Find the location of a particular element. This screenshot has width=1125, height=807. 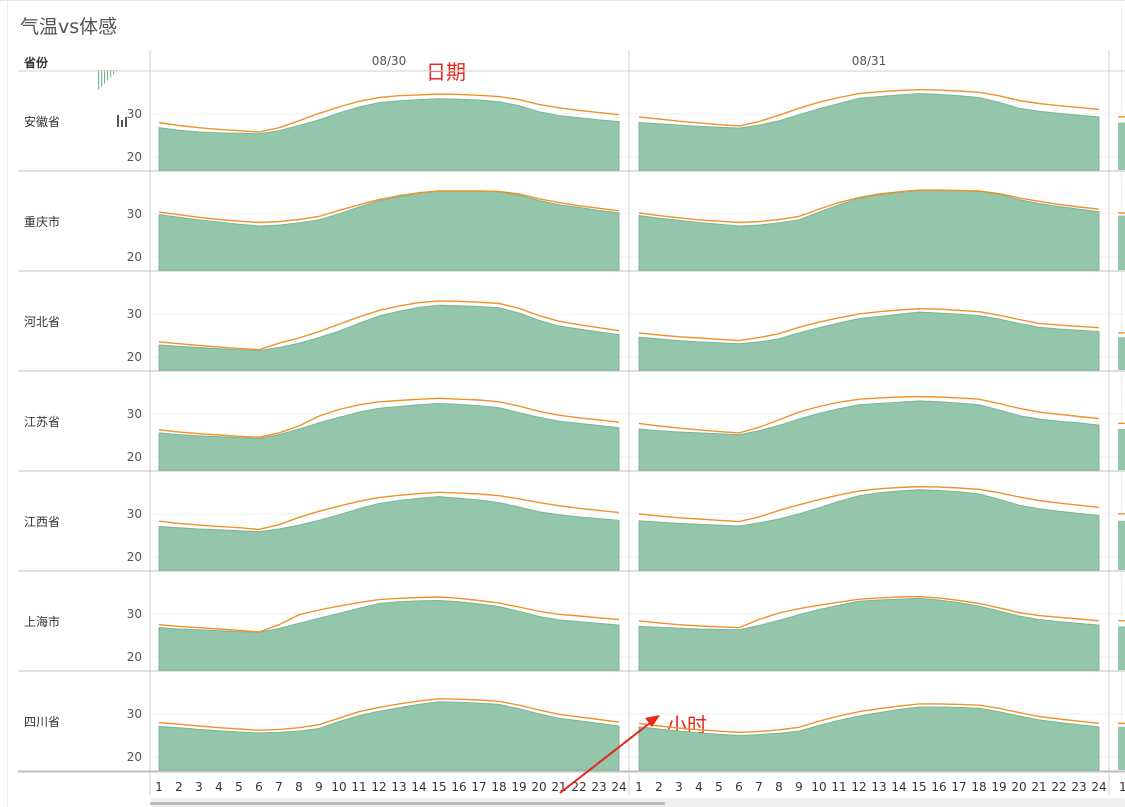

hour-tick-label: 18 is located at coordinates (498, 787).